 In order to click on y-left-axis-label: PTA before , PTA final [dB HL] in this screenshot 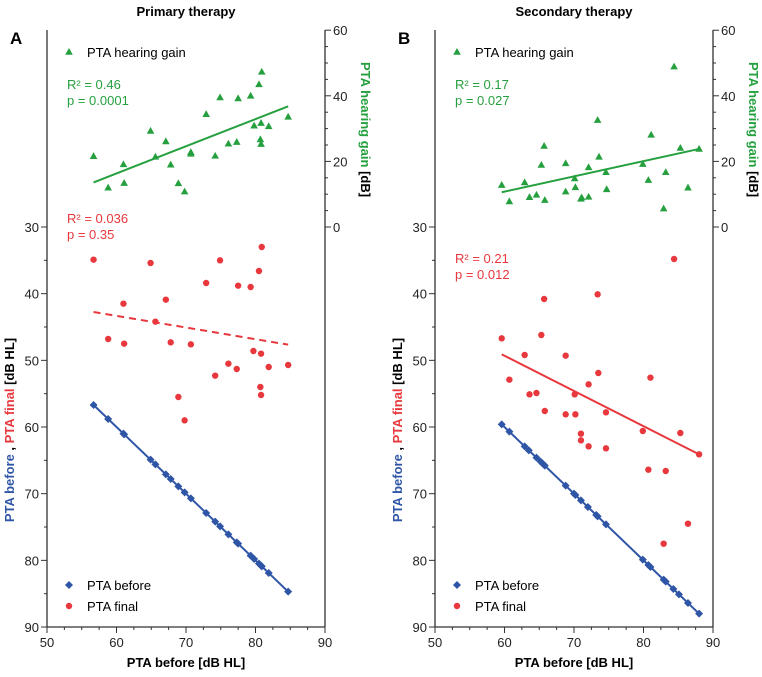, I will do `click(9, 430)`.